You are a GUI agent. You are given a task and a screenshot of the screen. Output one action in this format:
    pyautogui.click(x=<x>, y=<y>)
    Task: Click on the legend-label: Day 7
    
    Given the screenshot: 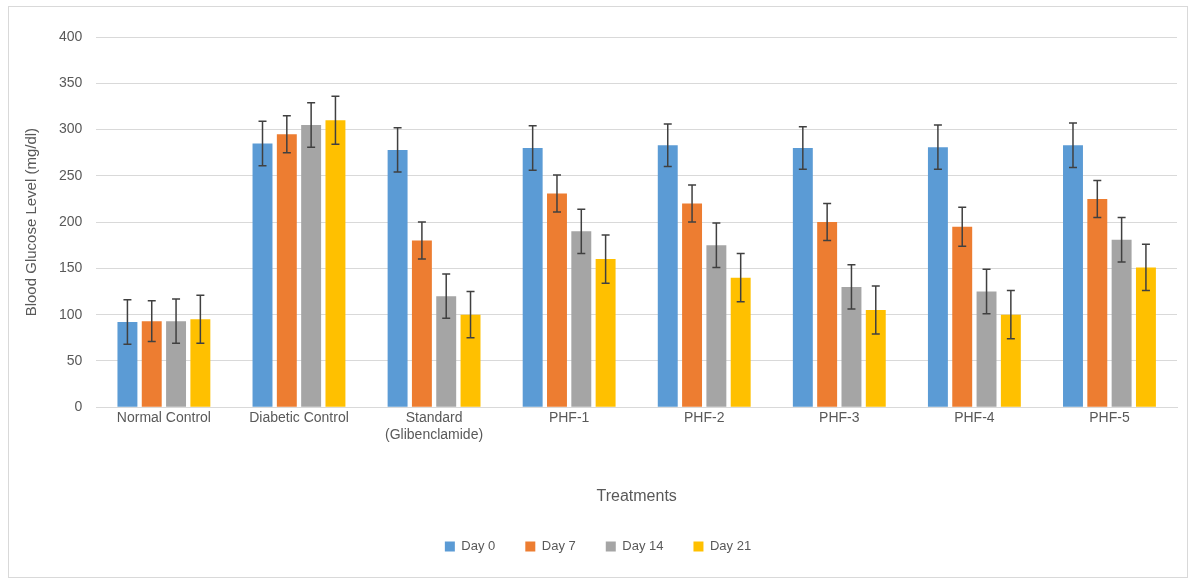 What is the action you would take?
    pyautogui.click(x=558, y=546)
    